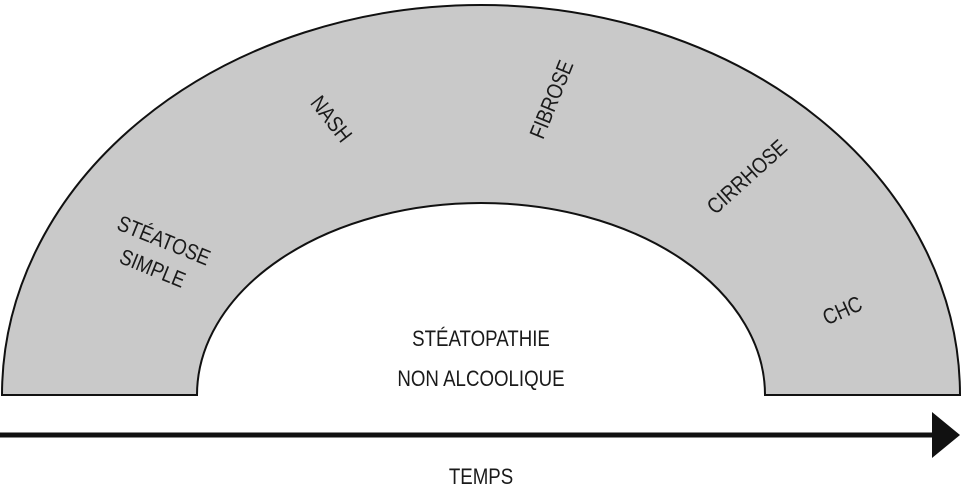  Describe the element at coordinates (480, 358) in the screenshot. I see `center-label: STÉATOPATHIE NON ALCOOLIQUE` at that location.